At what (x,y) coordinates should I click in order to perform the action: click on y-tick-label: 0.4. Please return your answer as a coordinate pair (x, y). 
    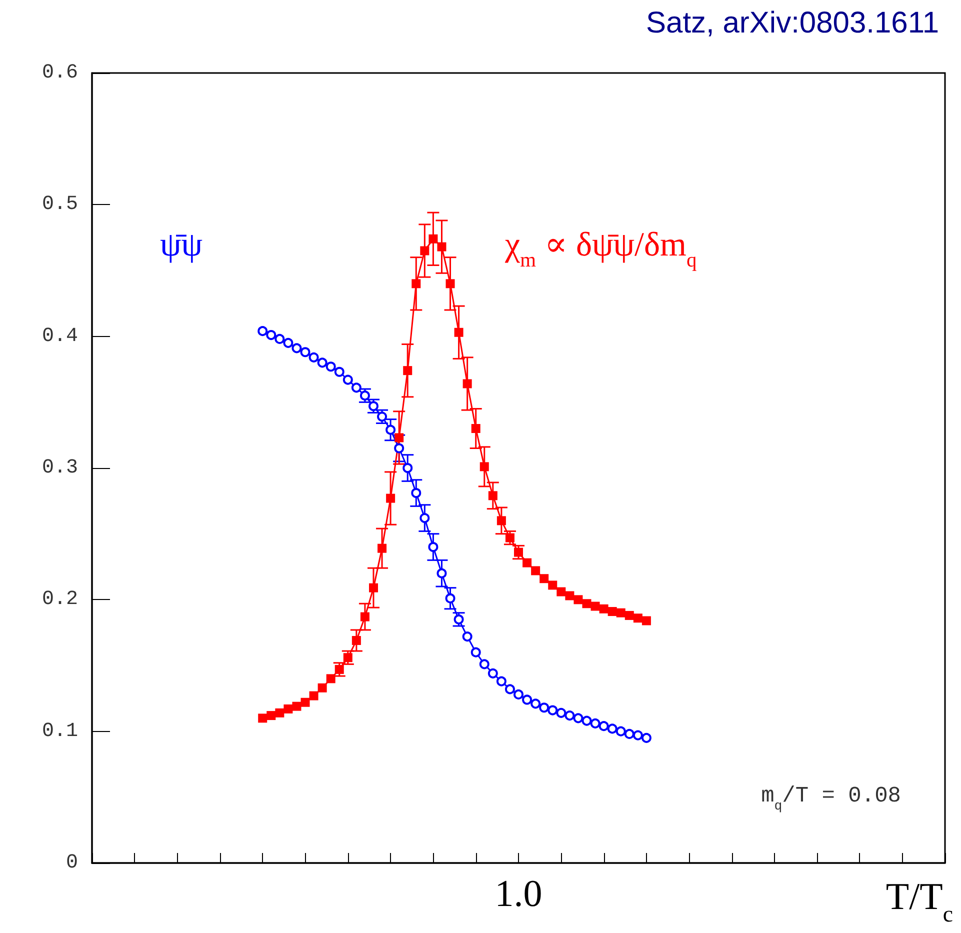
    Looking at the image, I should click on (60, 336).